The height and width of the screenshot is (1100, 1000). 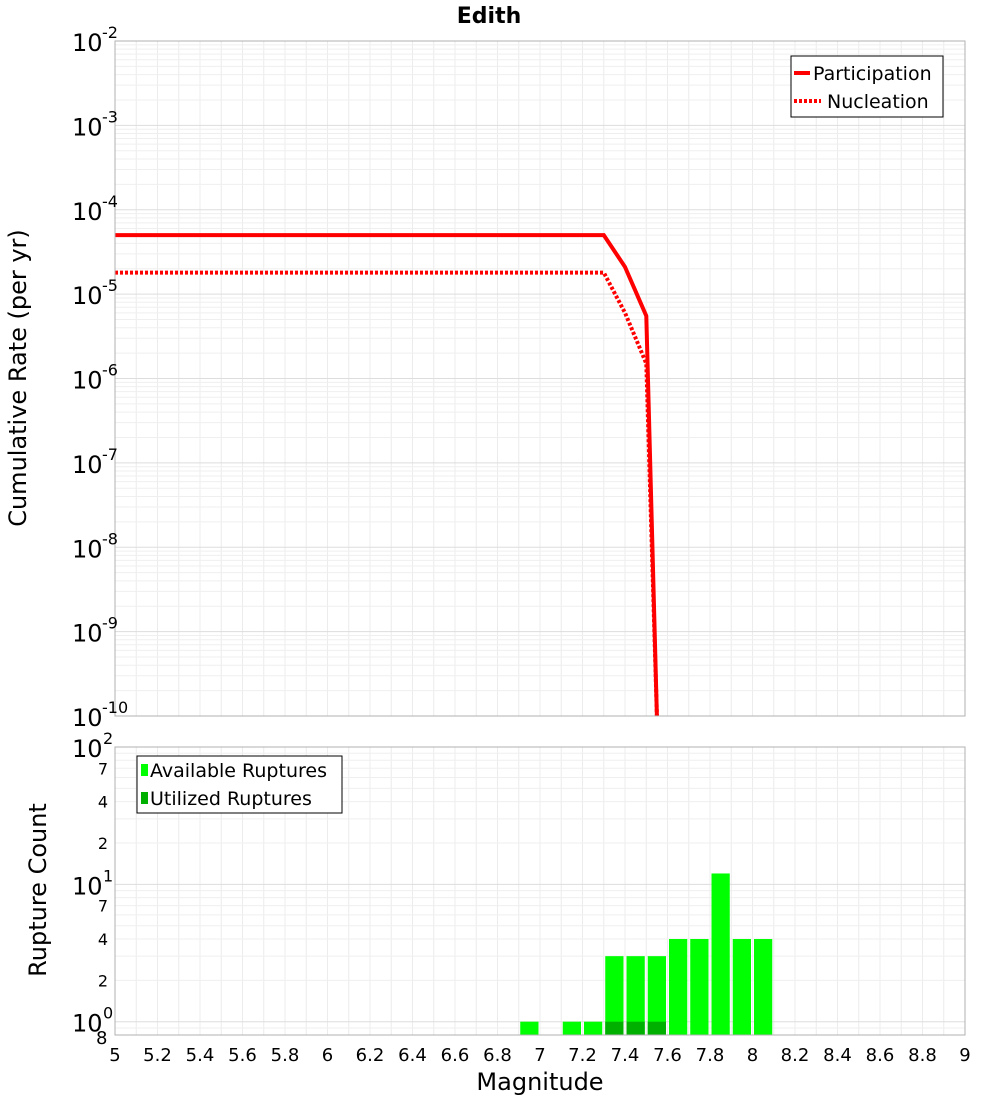 I want to click on top-y-tick-label: 10 -10, so click(x=100, y=715).